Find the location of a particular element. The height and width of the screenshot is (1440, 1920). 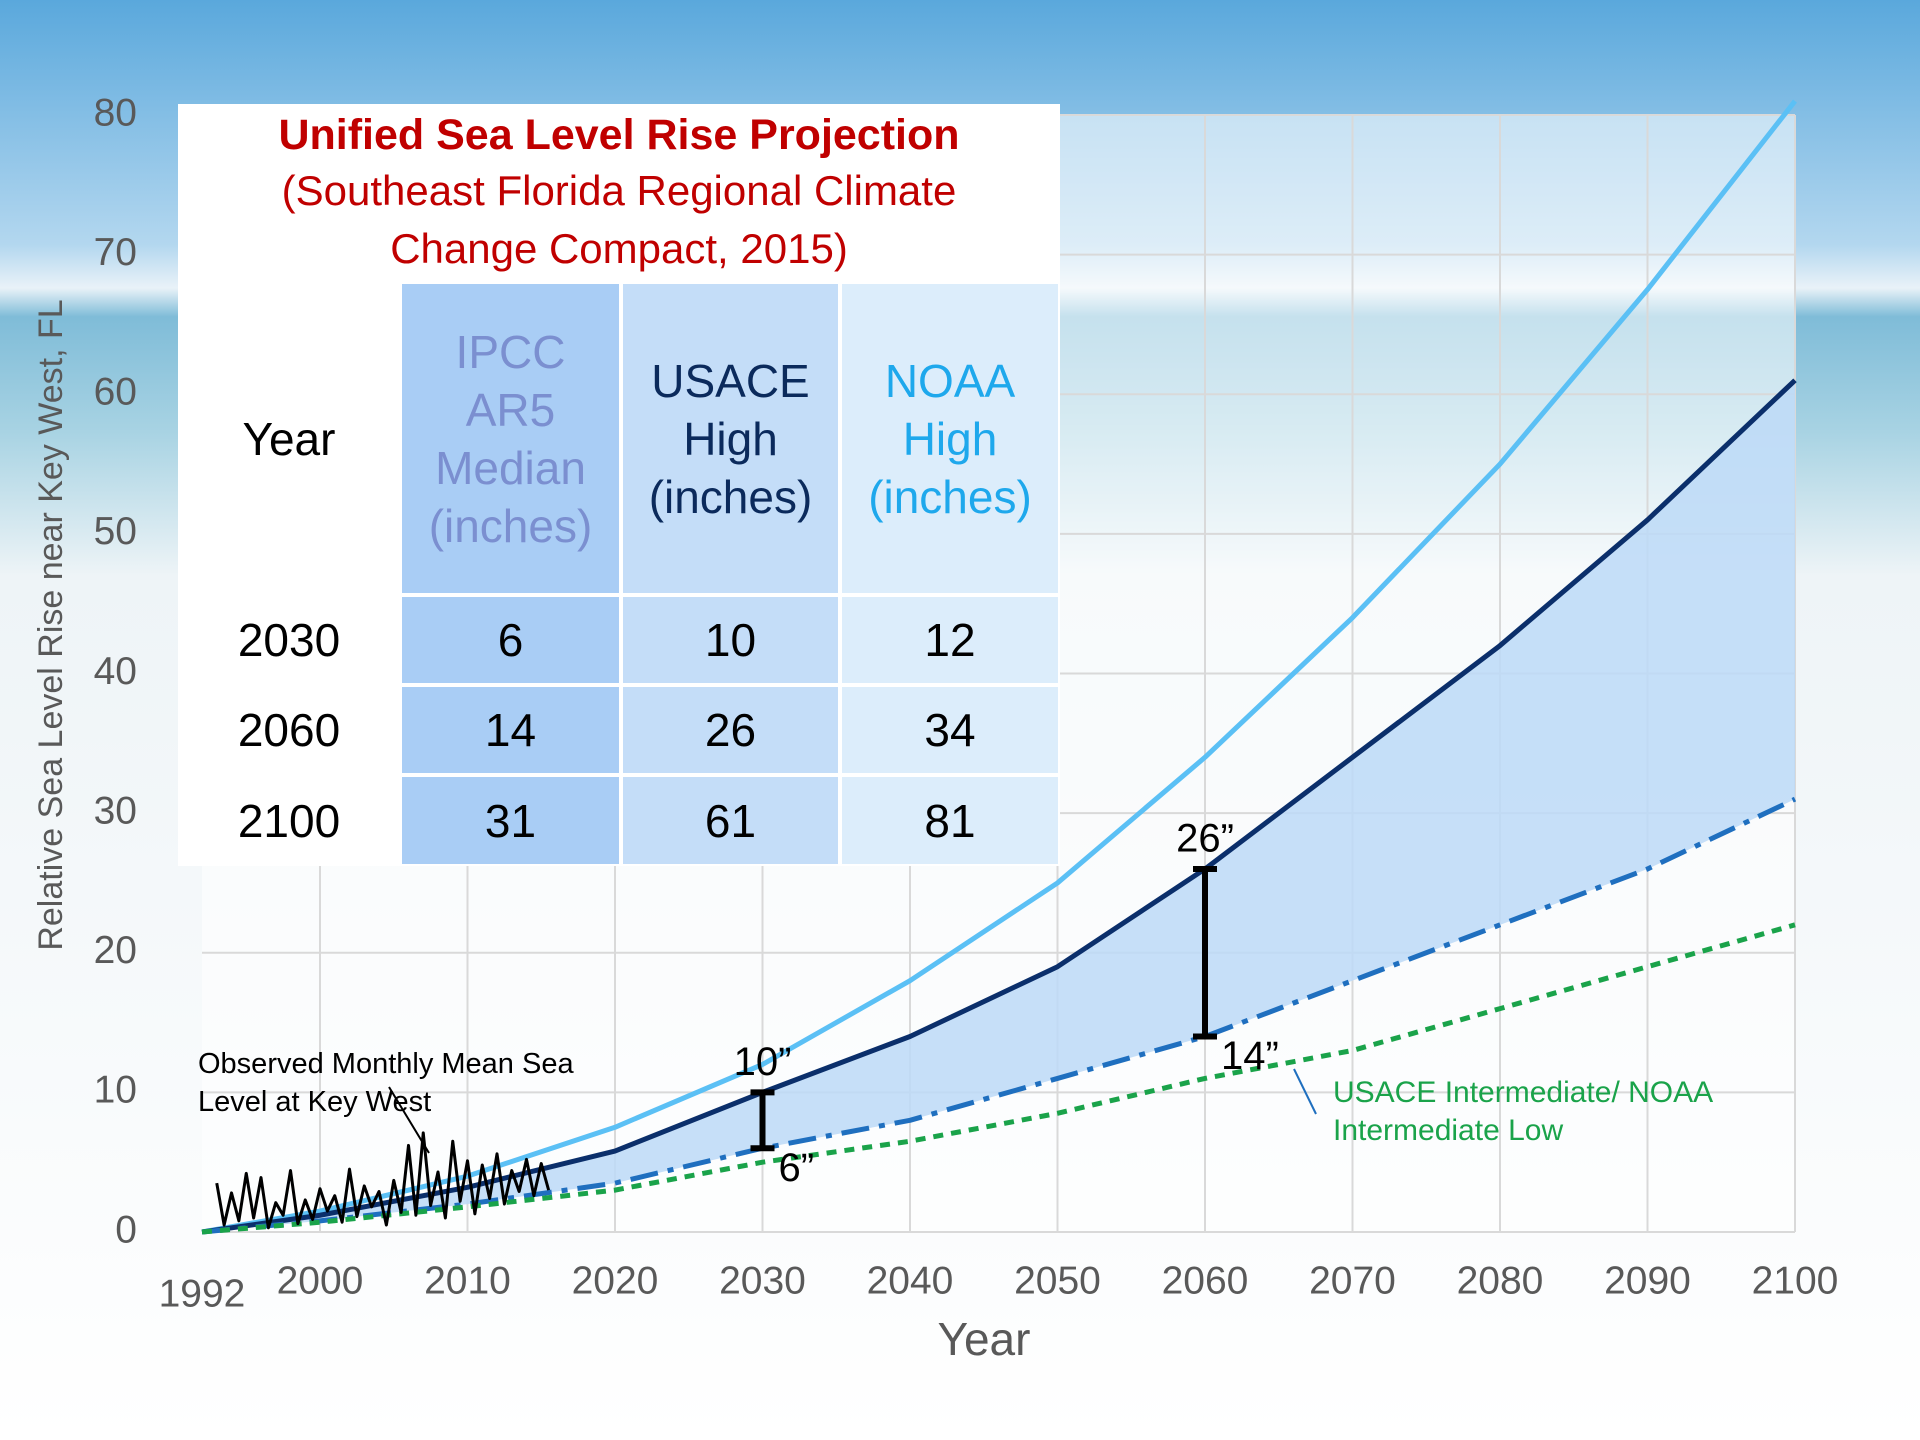

bracket-label: 26” is located at coordinates (1205, 839).